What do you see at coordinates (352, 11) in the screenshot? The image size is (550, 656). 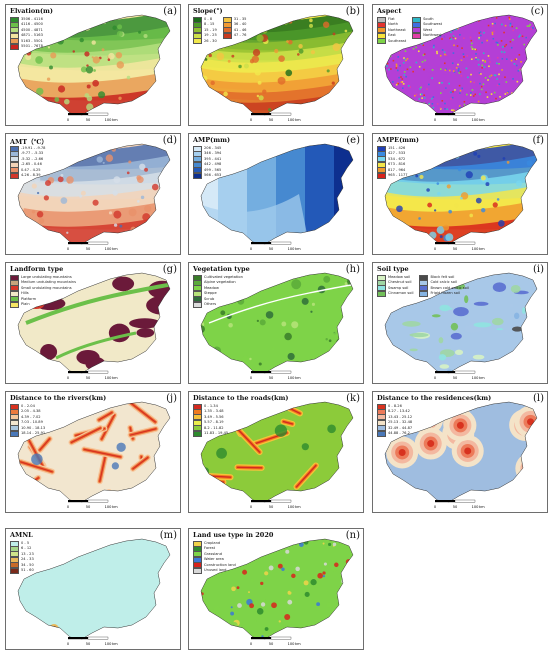 I see `panel-label: (b)` at bounding box center [352, 11].